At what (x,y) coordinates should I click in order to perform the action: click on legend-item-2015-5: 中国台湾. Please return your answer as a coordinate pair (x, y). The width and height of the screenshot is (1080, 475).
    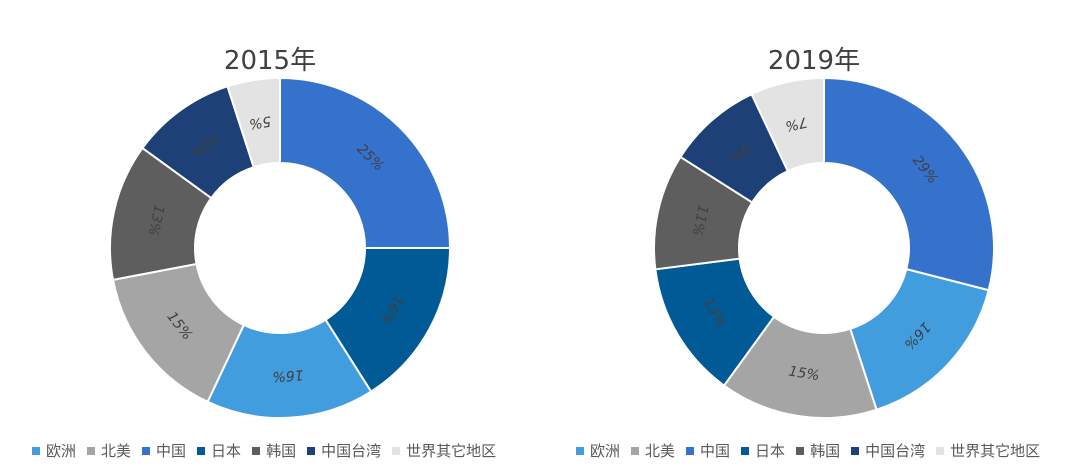
    Looking at the image, I should click on (344, 450).